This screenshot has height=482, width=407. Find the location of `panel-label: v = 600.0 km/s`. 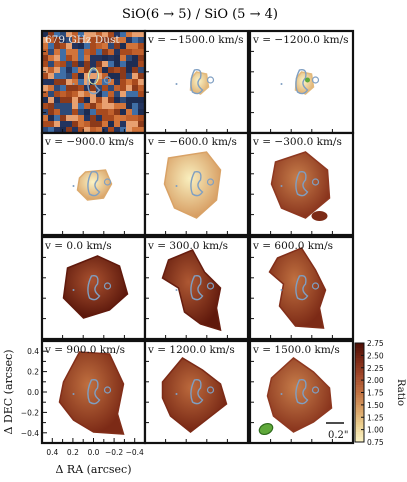

panel-label: v = 600.0 km/s is located at coordinates (292, 246).